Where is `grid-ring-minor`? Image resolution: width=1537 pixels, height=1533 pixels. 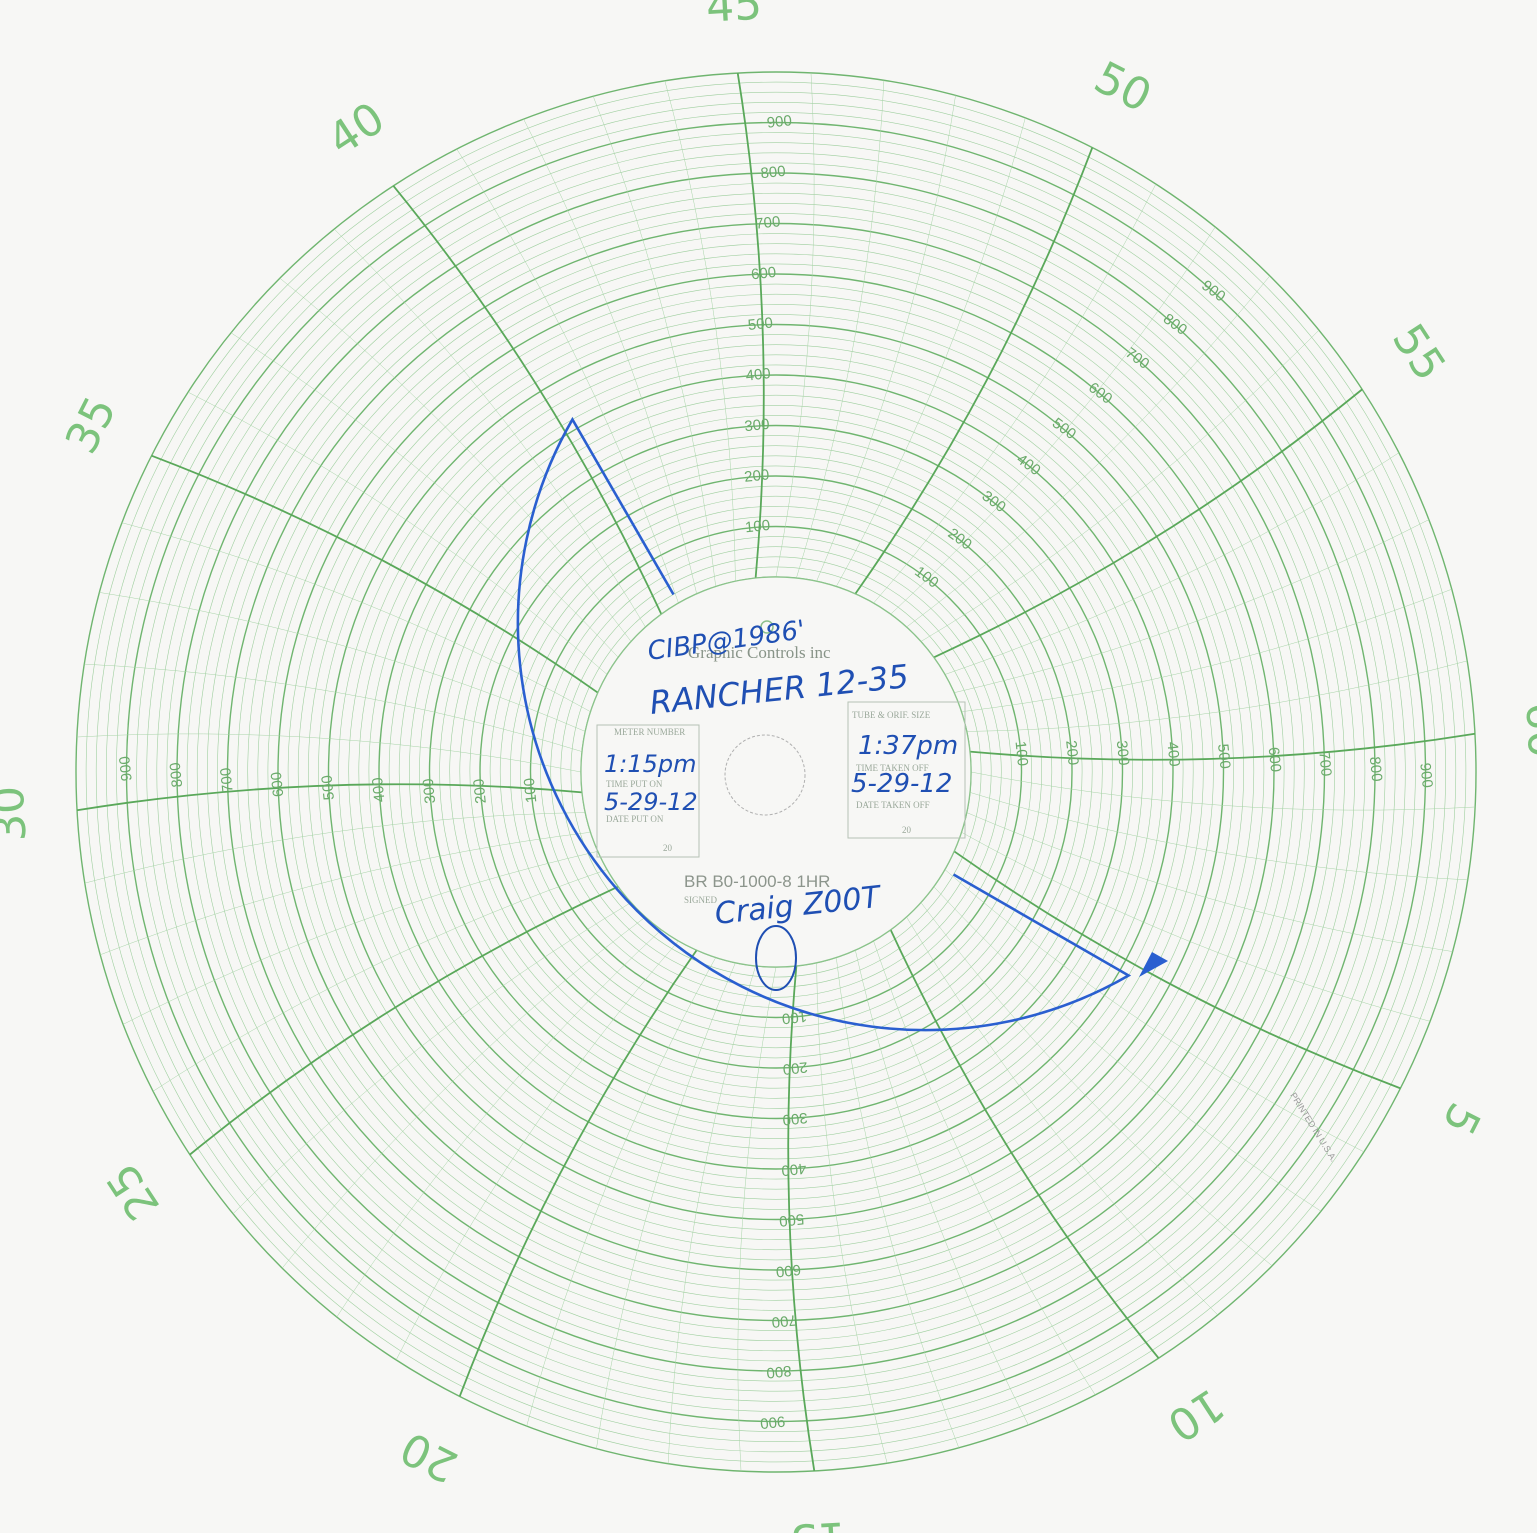
grid-ring-minor is located at coordinates (776, 772).